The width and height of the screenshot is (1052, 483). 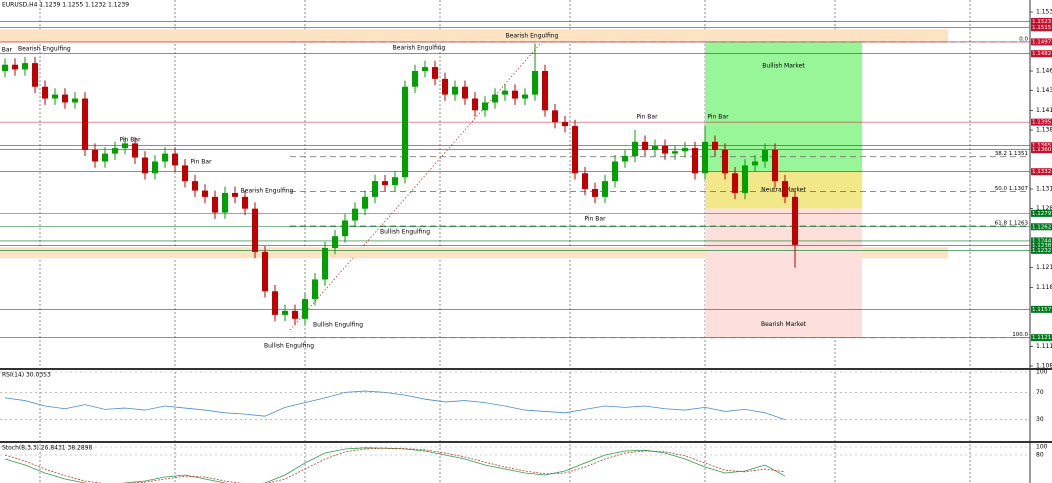 What do you see at coordinates (783, 65) in the screenshot?
I see `zone-label: Bullish Market` at bounding box center [783, 65].